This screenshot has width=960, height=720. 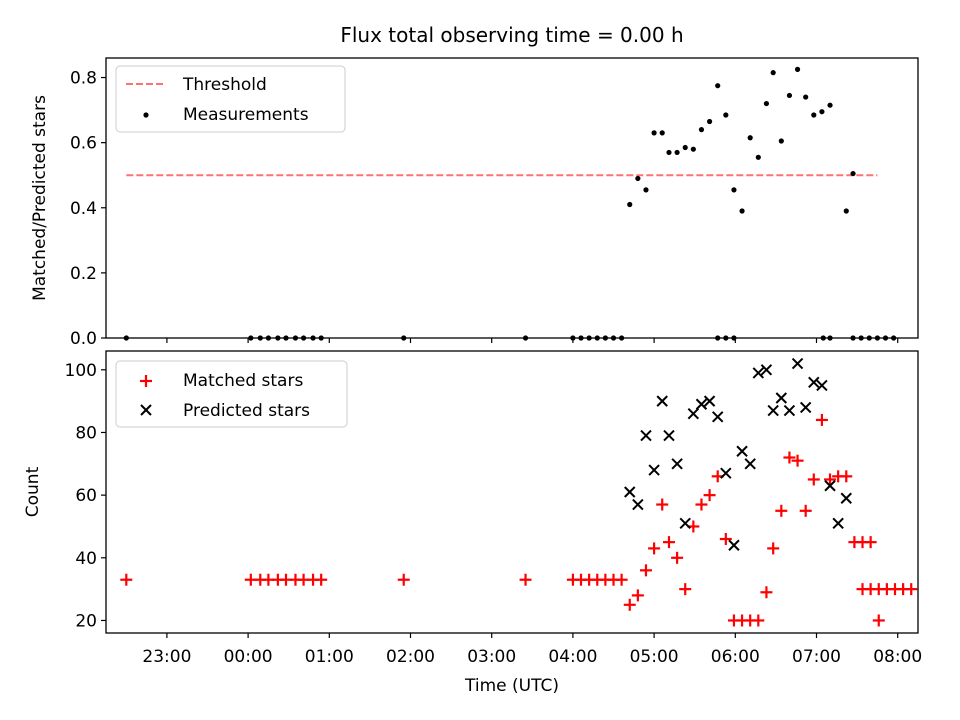 What do you see at coordinates (86, 559) in the screenshot?
I see `bottom-y-tick-label: 40` at bounding box center [86, 559].